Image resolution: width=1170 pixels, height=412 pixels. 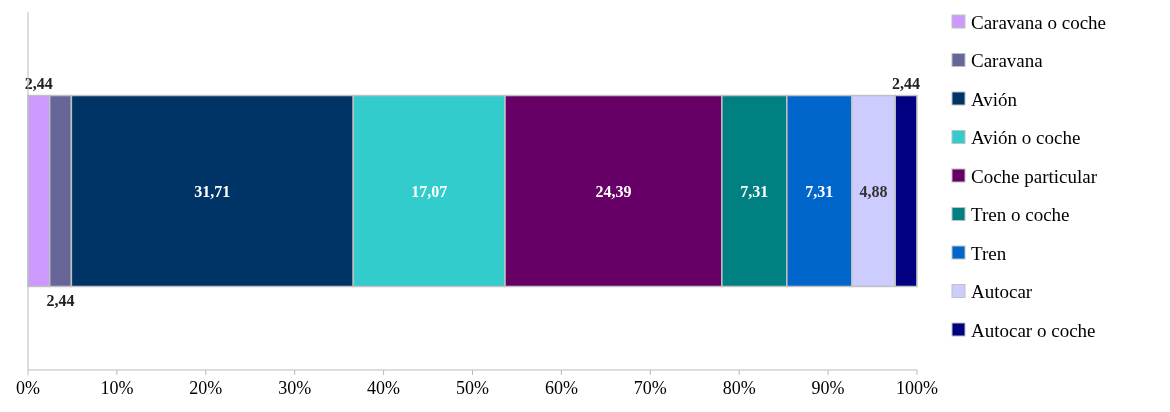 I want to click on data-label: 31,71, so click(x=212, y=191).